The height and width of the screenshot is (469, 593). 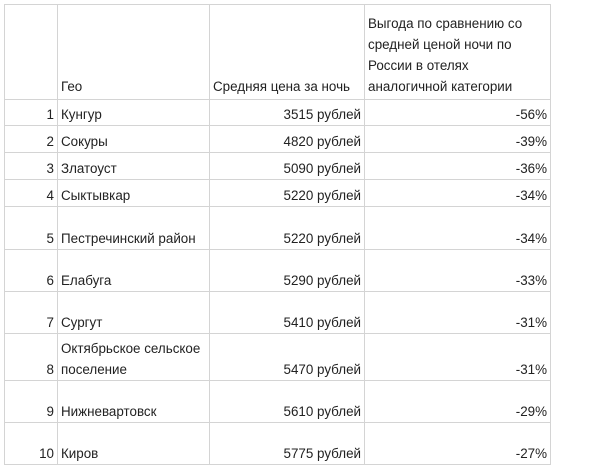 I want to click on table-row: 2 Сокуры 4820 рублей -39%, so click(x=277, y=139).